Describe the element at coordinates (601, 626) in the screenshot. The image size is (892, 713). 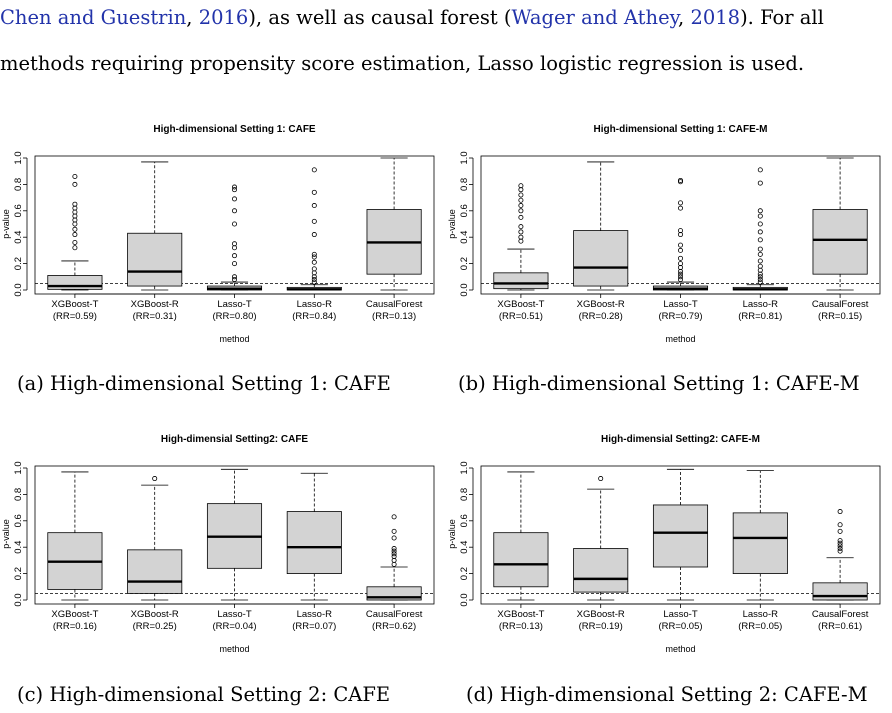
I see `rr-label: (RR=0.19)` at that location.